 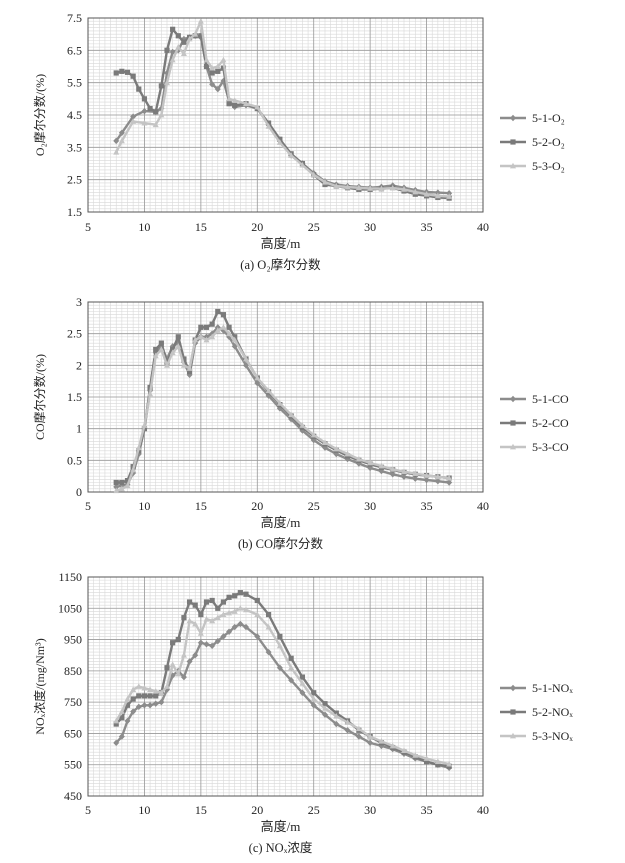 What do you see at coordinates (513, 423) in the screenshot?
I see `legend-marker` at bounding box center [513, 423].